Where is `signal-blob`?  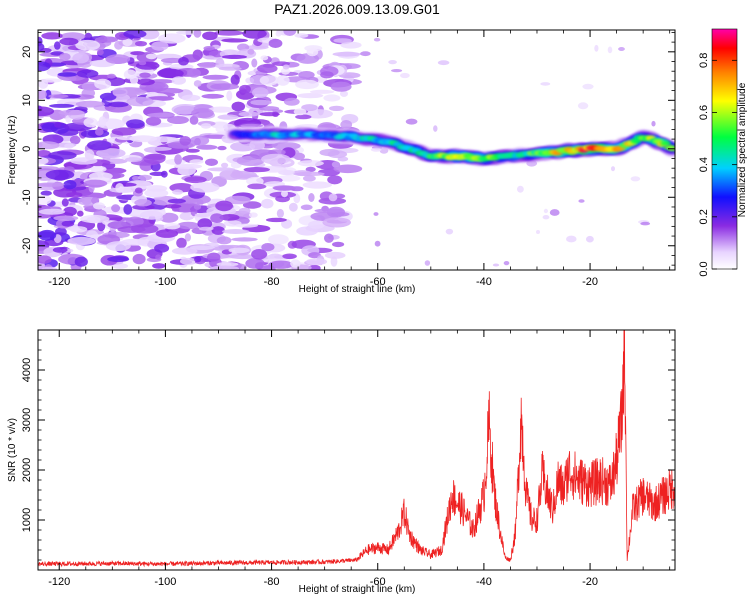 signal-blob is located at coordinates (665, 143).